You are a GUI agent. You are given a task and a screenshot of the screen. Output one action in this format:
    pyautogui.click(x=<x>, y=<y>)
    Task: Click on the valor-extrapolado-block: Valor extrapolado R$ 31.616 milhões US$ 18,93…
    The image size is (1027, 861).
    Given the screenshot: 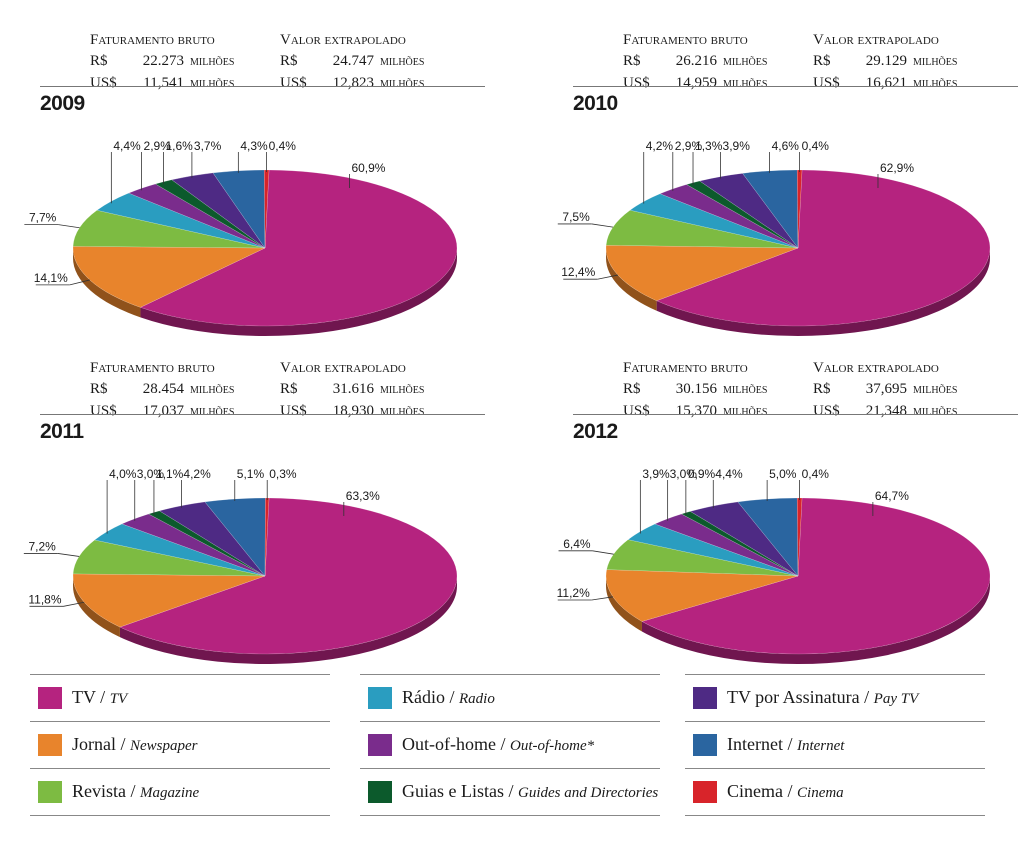 What is the action you would take?
    pyautogui.click(x=375, y=390)
    